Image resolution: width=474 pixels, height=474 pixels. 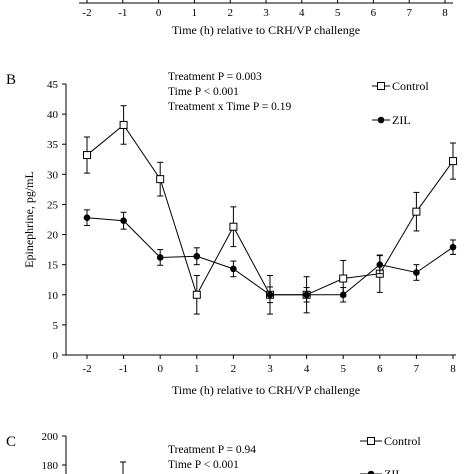 What do you see at coordinates (11, 442) in the screenshot?
I see `panel-c-label: C` at bounding box center [11, 442].